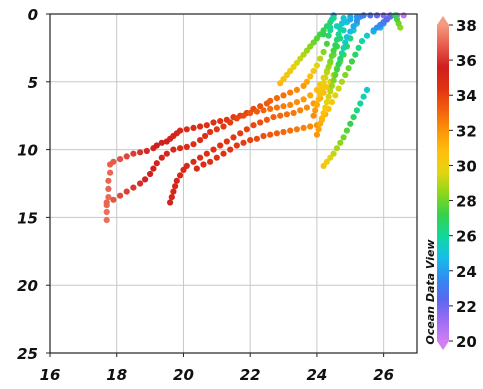 The width and height of the screenshot is (483, 389). What do you see at coordinates (466, 96) in the screenshot?
I see `colorbar-tick-label: 34` at bounding box center [466, 96].